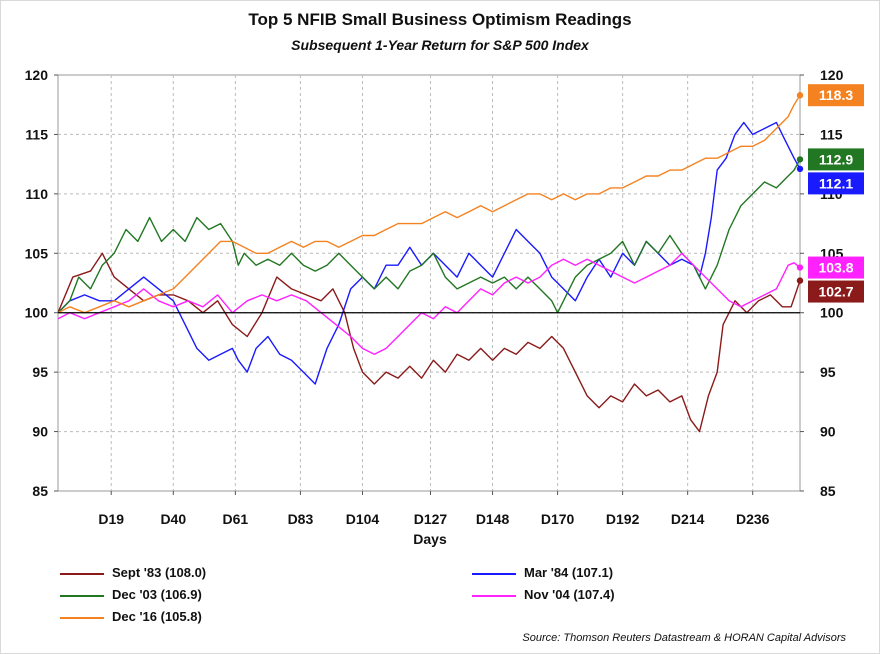 The width and height of the screenshot is (880, 654). I want to click on x-tick-label: D61, so click(236, 519).